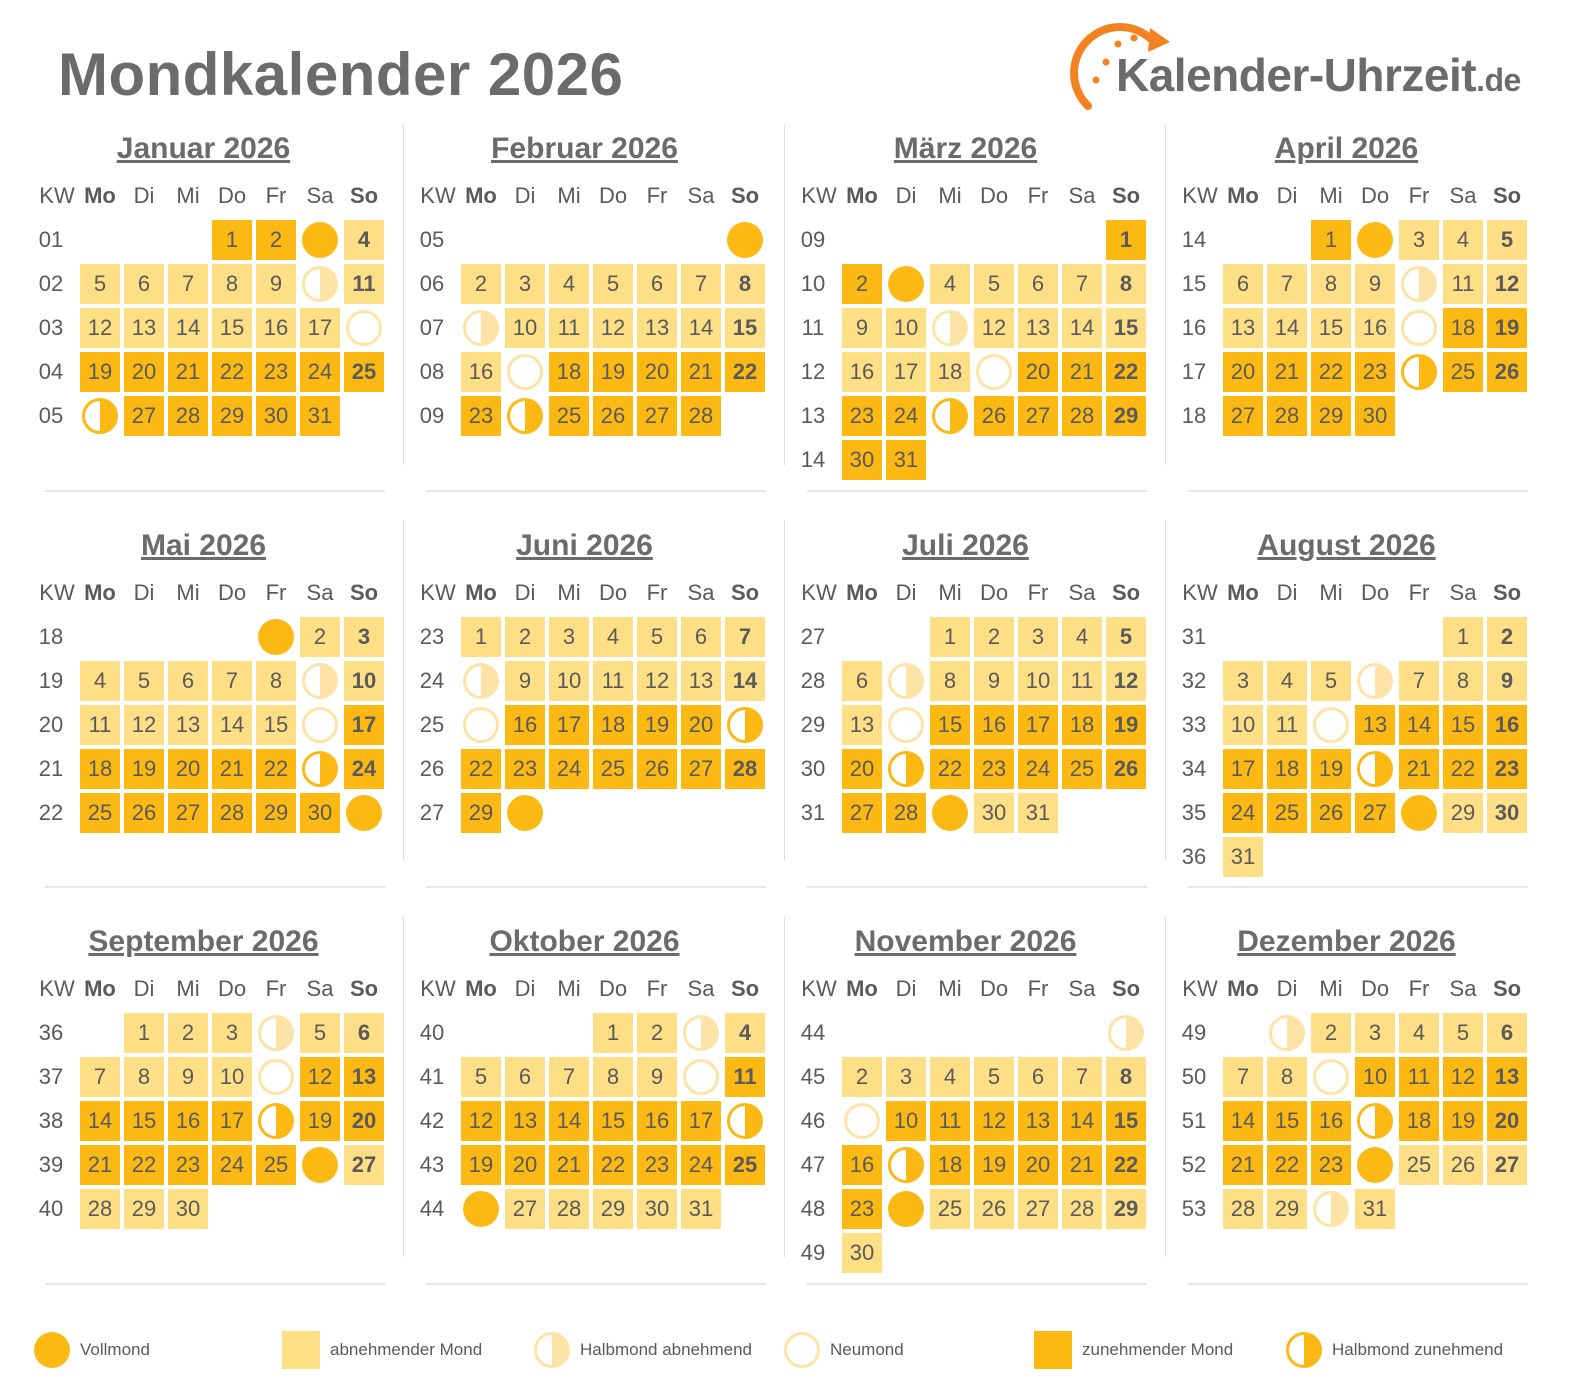  What do you see at coordinates (432, 636) in the screenshot?
I see `week-number: 23` at bounding box center [432, 636].